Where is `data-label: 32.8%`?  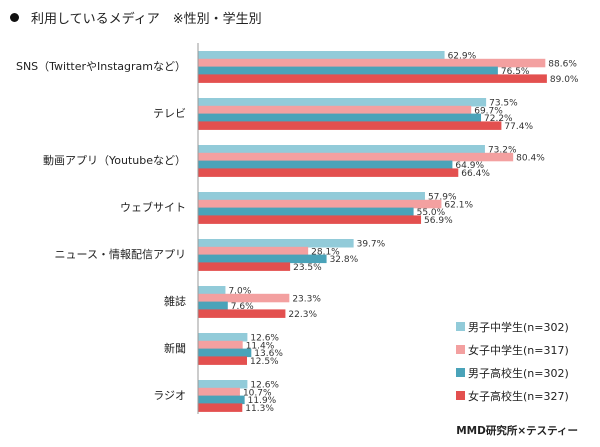
data-label: 32.8% is located at coordinates (344, 260).